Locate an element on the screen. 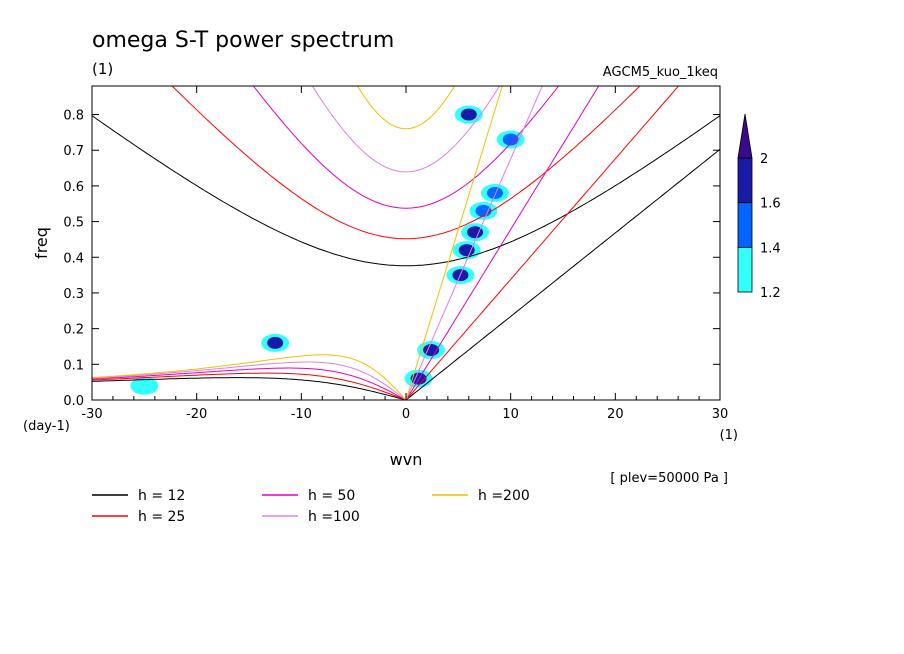 The image size is (904, 654). curve-rossby-h100 is located at coordinates (249, 380).